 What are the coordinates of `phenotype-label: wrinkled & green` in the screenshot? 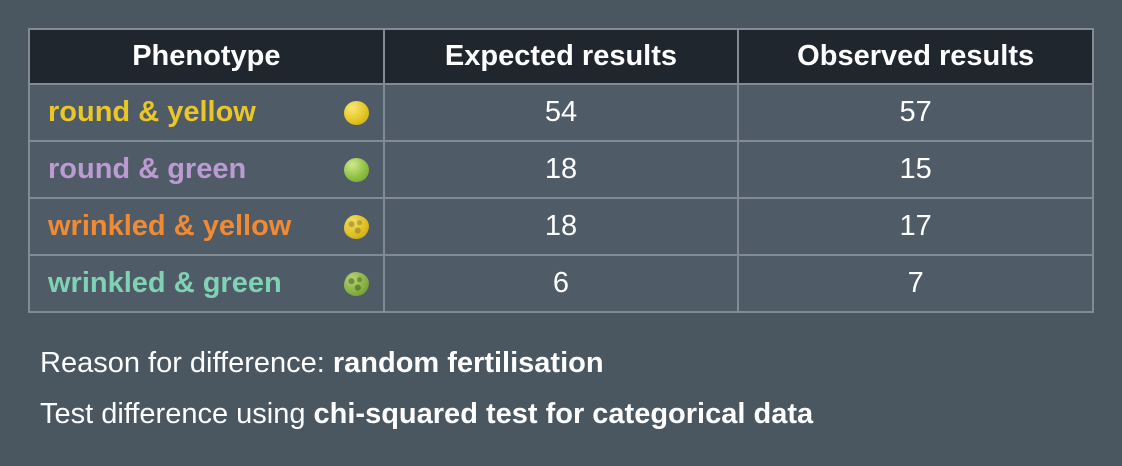 It's located at (165, 283).